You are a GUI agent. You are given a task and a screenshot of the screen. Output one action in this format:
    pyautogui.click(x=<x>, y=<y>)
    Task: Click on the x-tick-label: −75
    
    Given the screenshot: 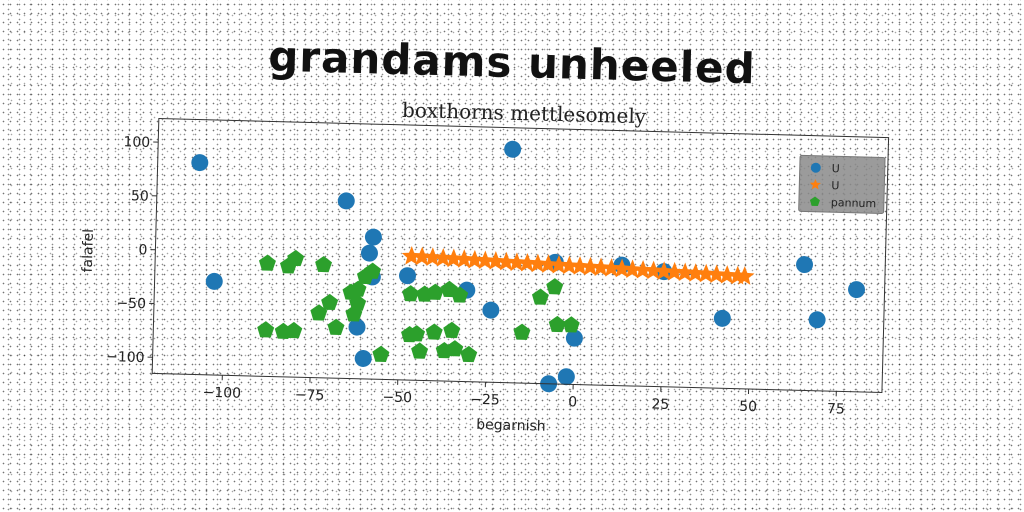 What is the action you would take?
    pyautogui.click(x=310, y=395)
    